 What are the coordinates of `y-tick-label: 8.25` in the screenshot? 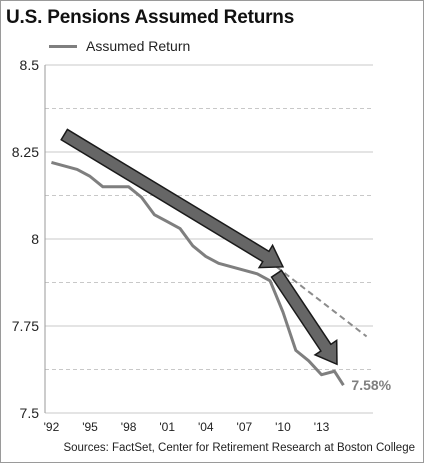 It's located at (25, 152).